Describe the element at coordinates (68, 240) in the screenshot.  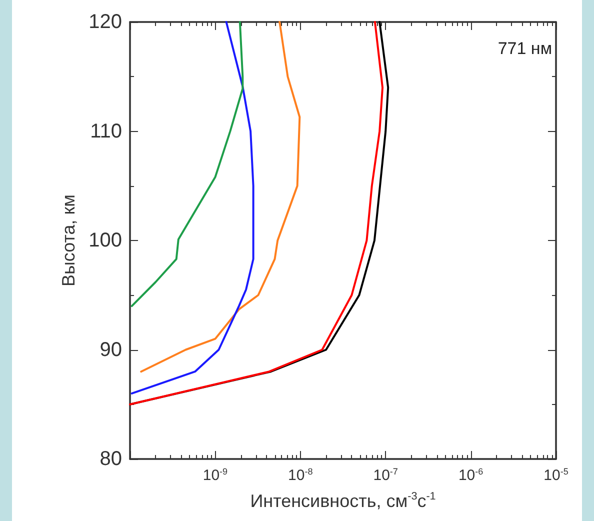
I see `y-axis-title: Высота, км` at that location.